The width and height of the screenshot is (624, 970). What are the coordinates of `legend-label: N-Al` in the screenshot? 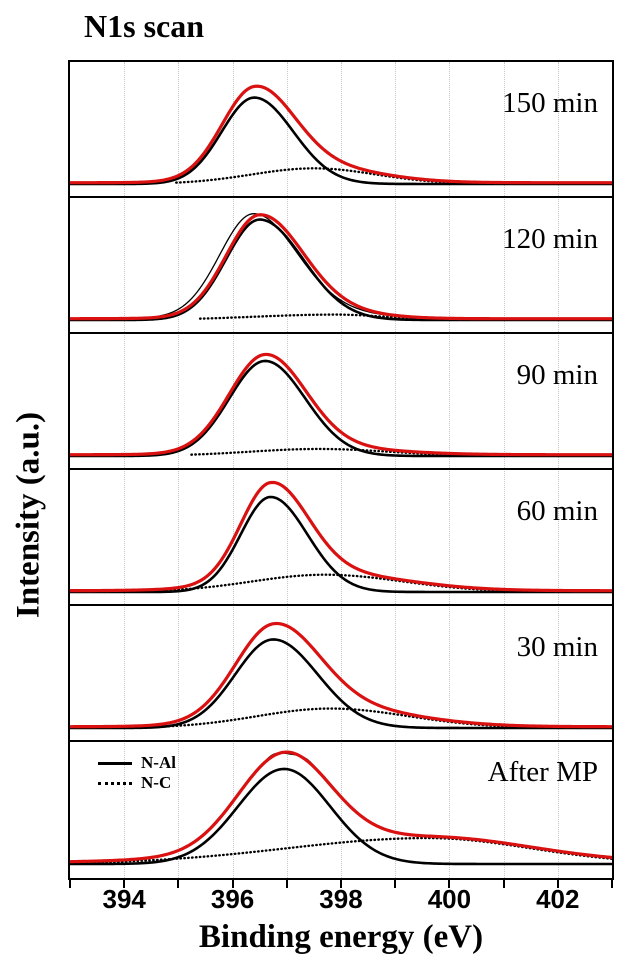 It's located at (158, 762).